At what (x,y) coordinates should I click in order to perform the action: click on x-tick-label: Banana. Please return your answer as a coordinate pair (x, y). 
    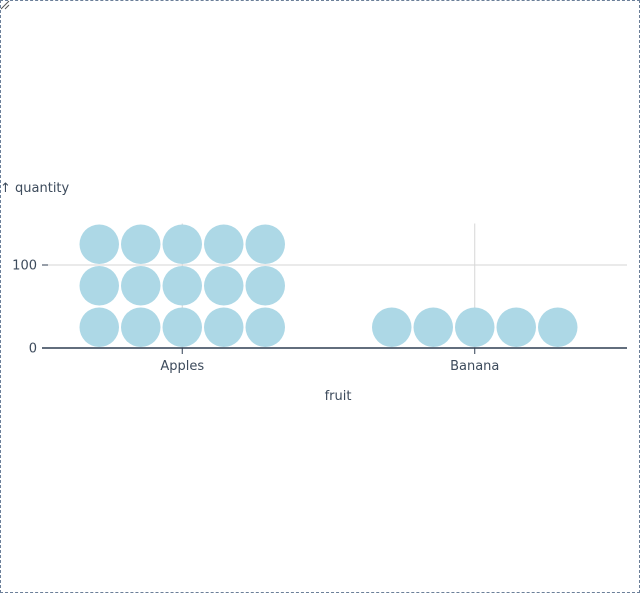
    Looking at the image, I should click on (474, 366).